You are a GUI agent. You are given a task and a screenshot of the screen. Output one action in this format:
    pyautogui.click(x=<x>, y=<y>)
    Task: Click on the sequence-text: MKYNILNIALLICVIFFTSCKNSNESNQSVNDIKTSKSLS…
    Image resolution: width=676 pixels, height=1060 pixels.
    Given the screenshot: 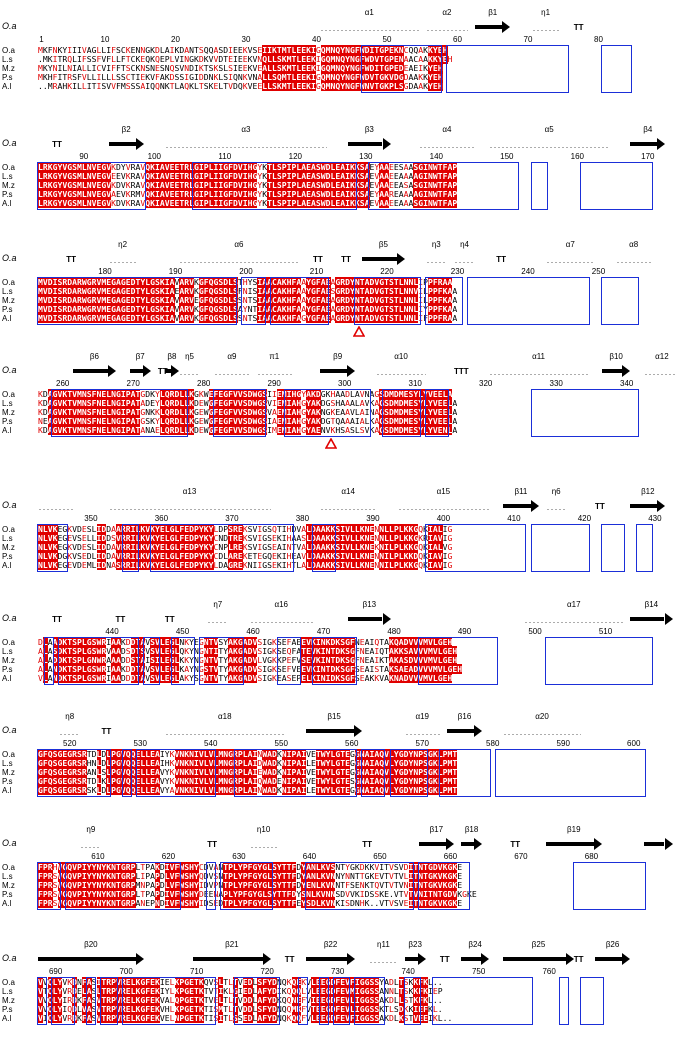 What is the action you would take?
    pyautogui.click(x=240, y=68)
    